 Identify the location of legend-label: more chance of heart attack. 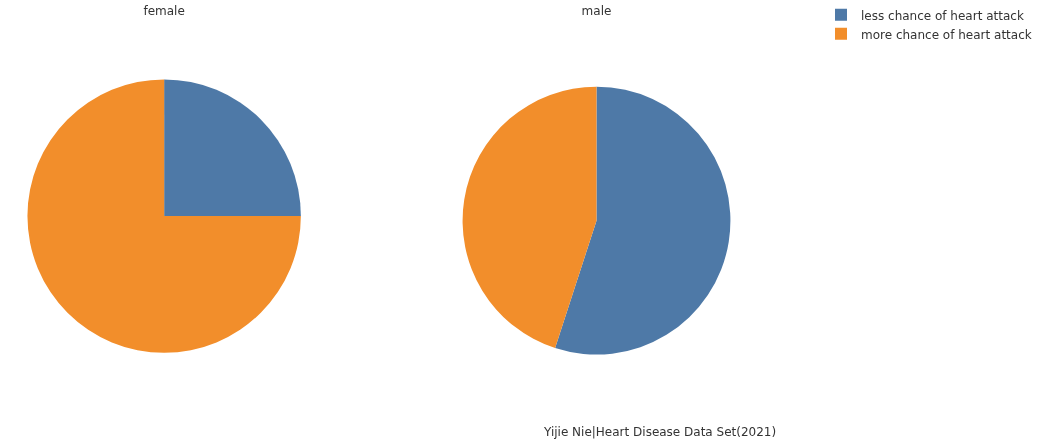
(946, 34).